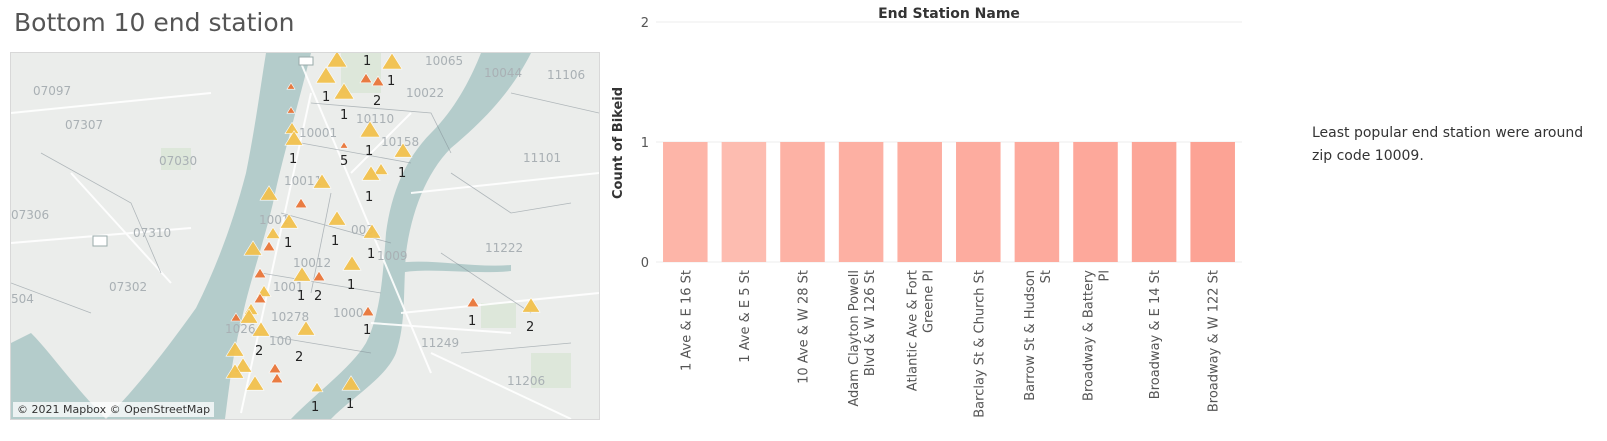 The height and width of the screenshot is (441, 1607). I want to click on y-tick-label: 2, so click(645, 23).